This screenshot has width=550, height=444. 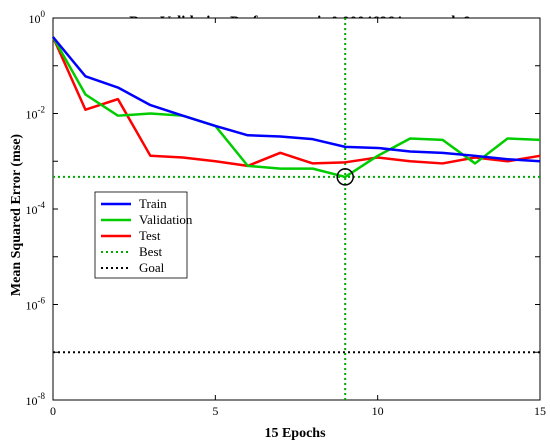 I want to click on x-tick-label: 0, so click(x=53, y=411).